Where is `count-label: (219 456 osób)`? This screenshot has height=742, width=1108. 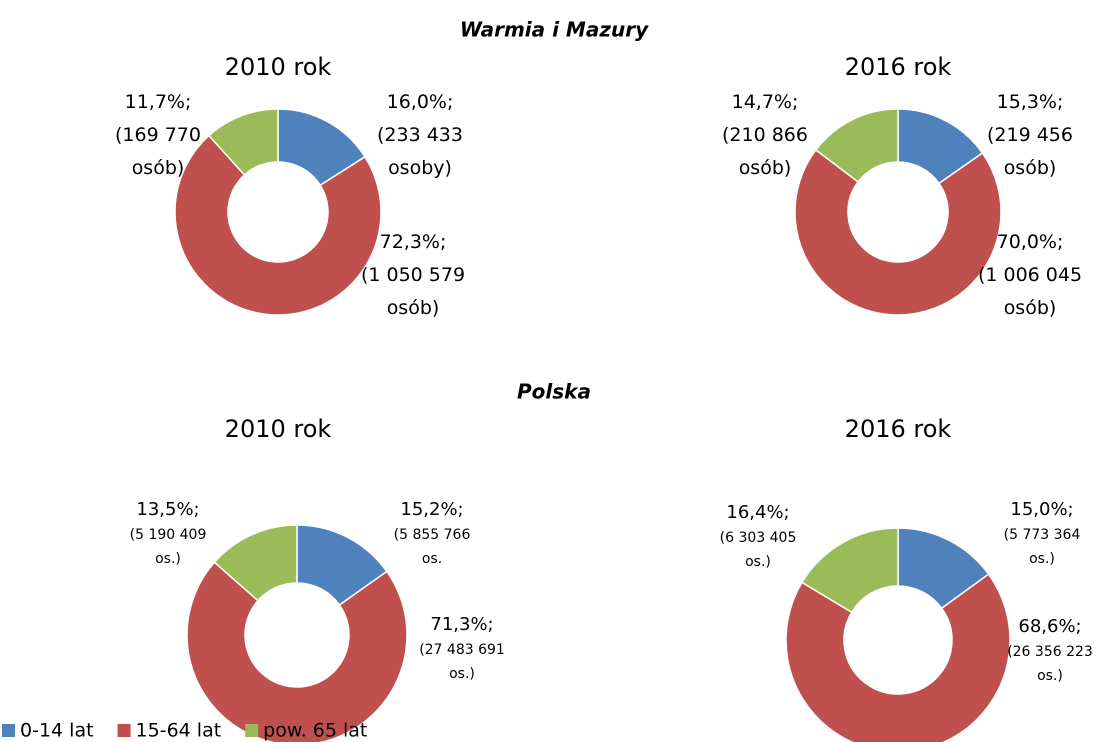 count-label: (219 456 osób) is located at coordinates (1030, 151).